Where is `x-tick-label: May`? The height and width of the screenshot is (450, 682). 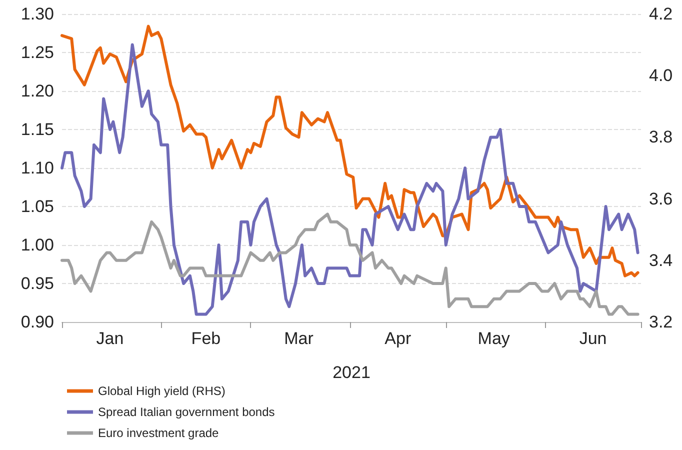
x-tick-label: May is located at coordinates (494, 338).